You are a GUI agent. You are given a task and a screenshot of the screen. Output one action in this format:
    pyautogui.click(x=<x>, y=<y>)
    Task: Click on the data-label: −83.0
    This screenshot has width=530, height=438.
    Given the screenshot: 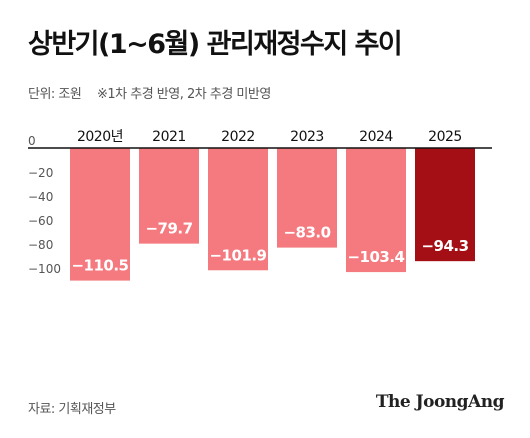 What is the action you would take?
    pyautogui.click(x=306, y=233)
    